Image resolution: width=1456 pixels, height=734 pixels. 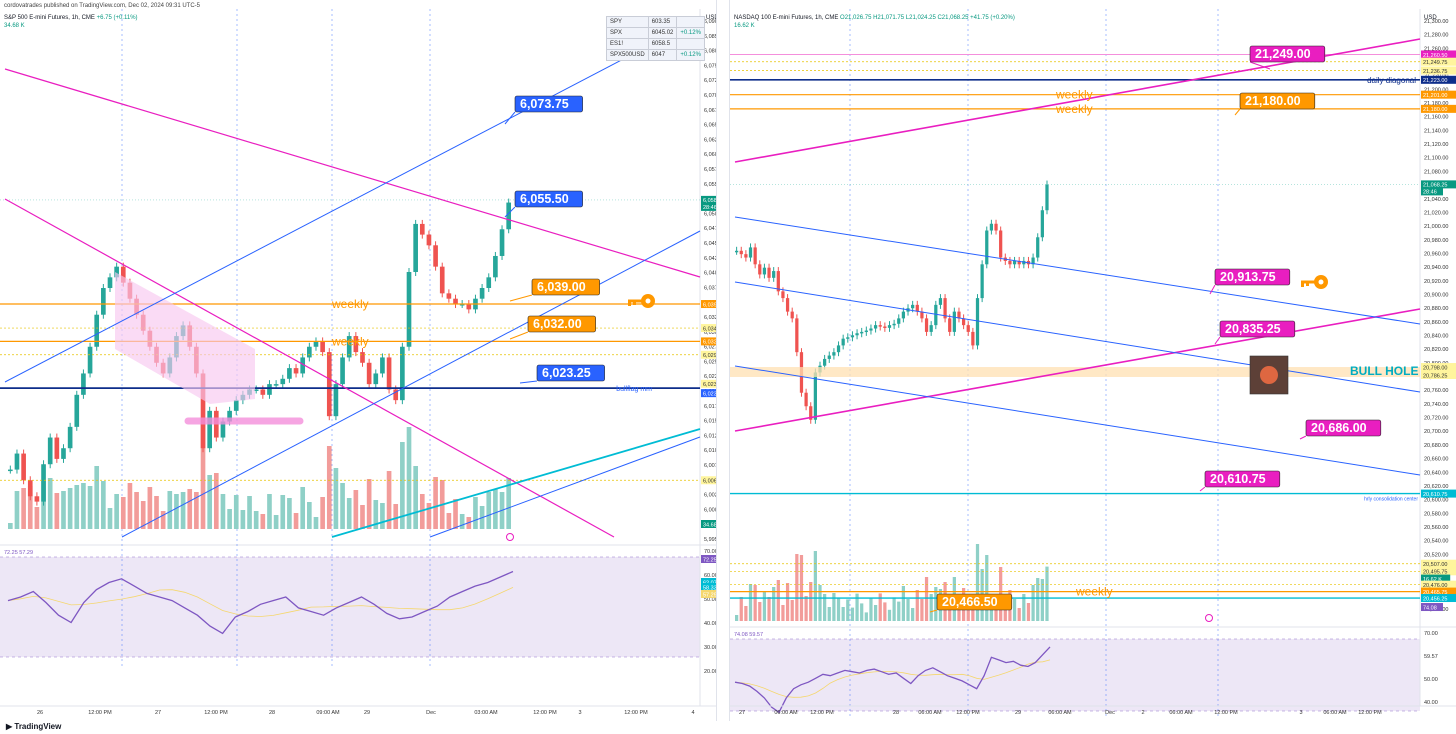 I want to click on teal-trendline, so click(x=516, y=483).